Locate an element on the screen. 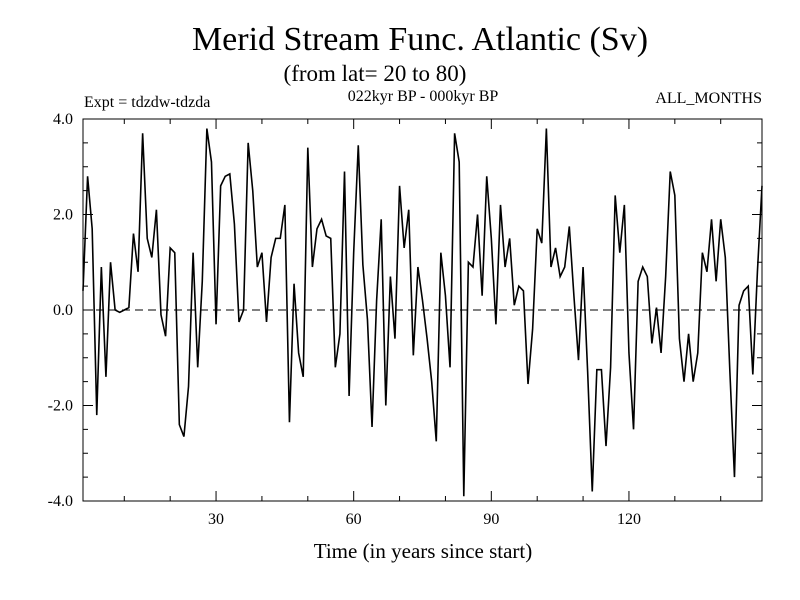 This screenshot has height=600, width=800. y-tick-label: 0.0 is located at coordinates (63, 310).